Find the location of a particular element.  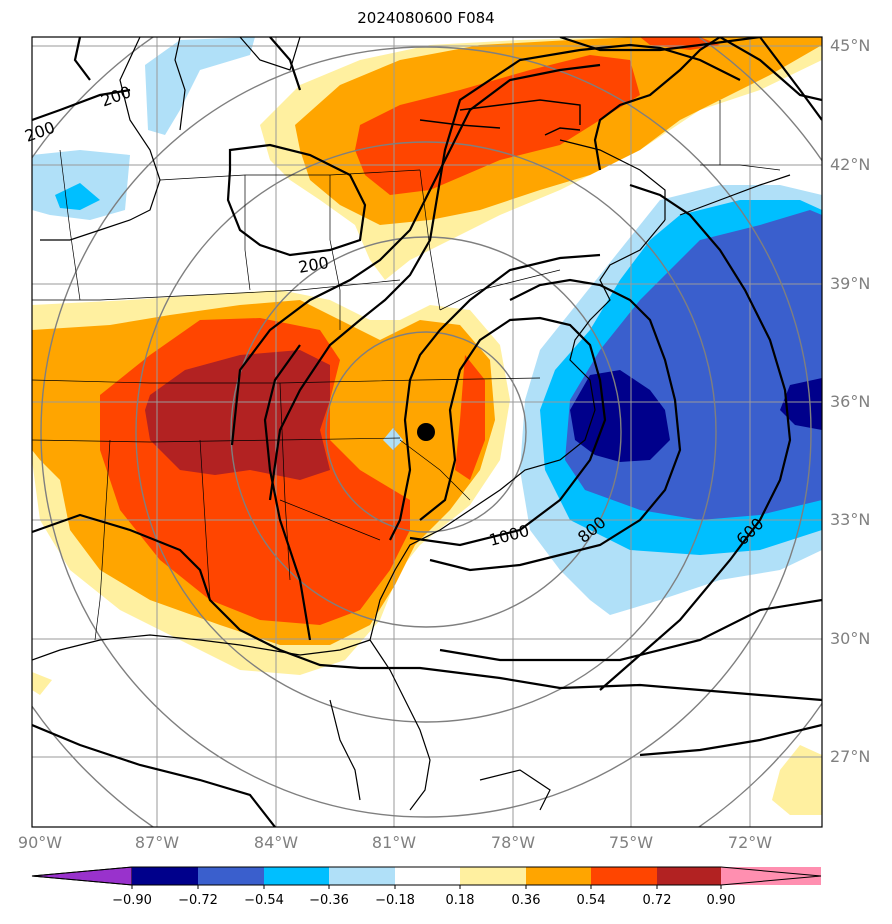

lon-label-84w: 84°W is located at coordinates (276, 842).